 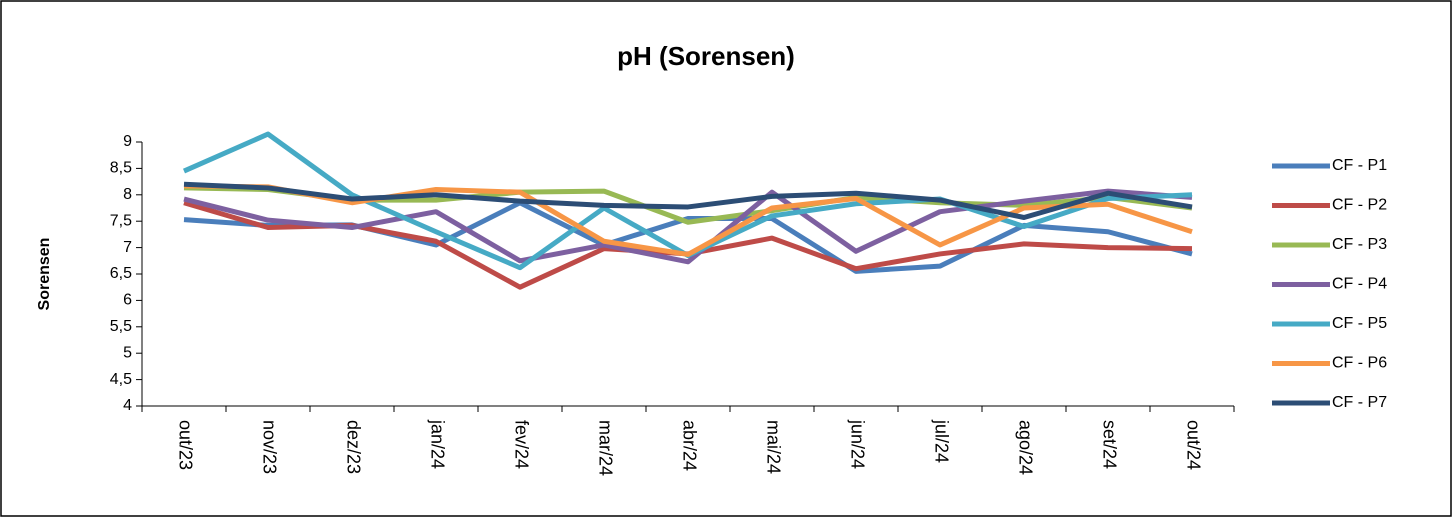 What do you see at coordinates (1025, 447) in the screenshot?
I see `x-tick-label: ago/24` at bounding box center [1025, 447].